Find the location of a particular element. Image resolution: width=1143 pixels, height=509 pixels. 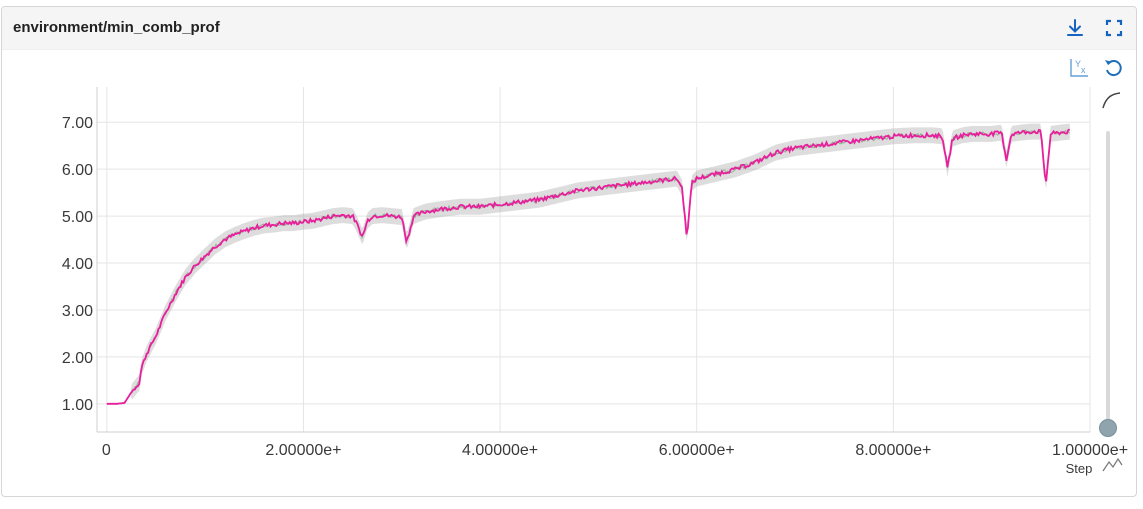

y-tick-label: 2.00 is located at coordinates (77, 358).